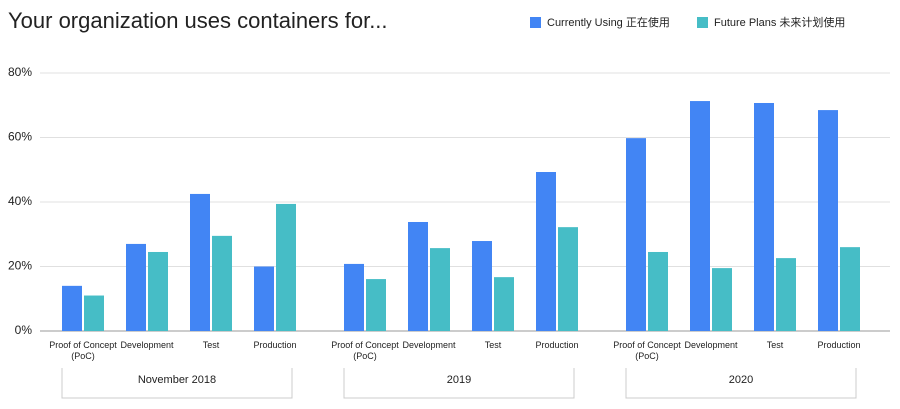 This screenshot has width=900, height=409. Describe the element at coordinates (608, 22) in the screenshot. I see `legend-label: Currently Using 正在使用` at that location.